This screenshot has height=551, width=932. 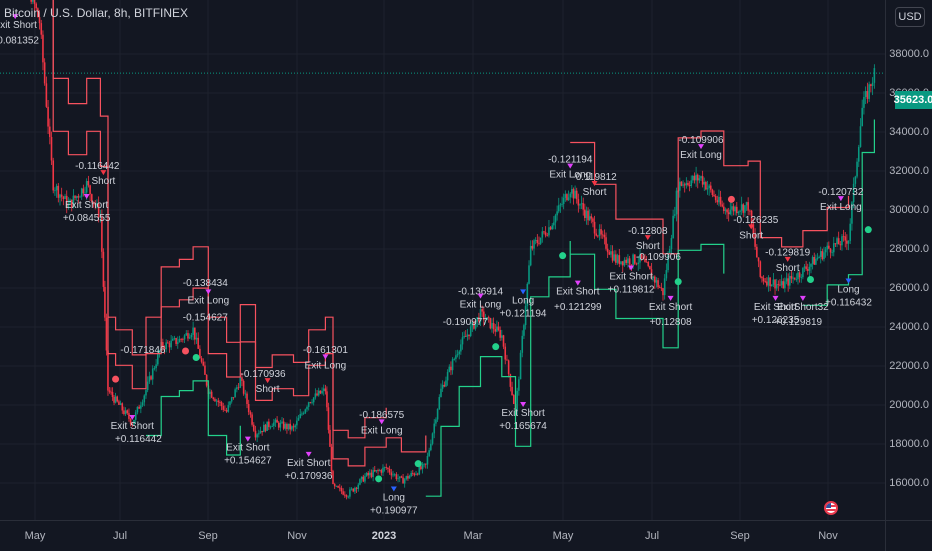 I want to click on annotation-label: +0.121299, so click(x=578, y=307).